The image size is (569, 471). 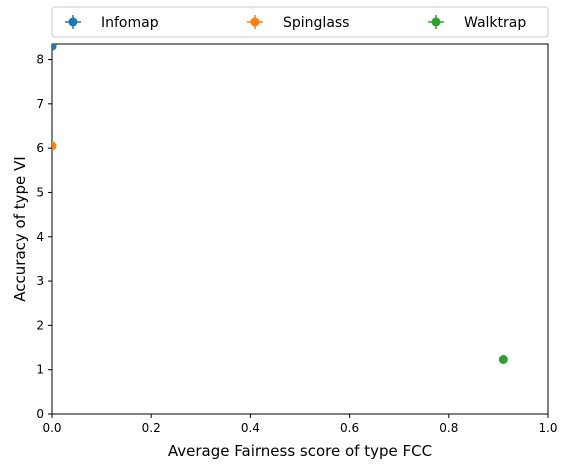 What do you see at coordinates (40, 414) in the screenshot?
I see `y-tick-label: 0` at bounding box center [40, 414].